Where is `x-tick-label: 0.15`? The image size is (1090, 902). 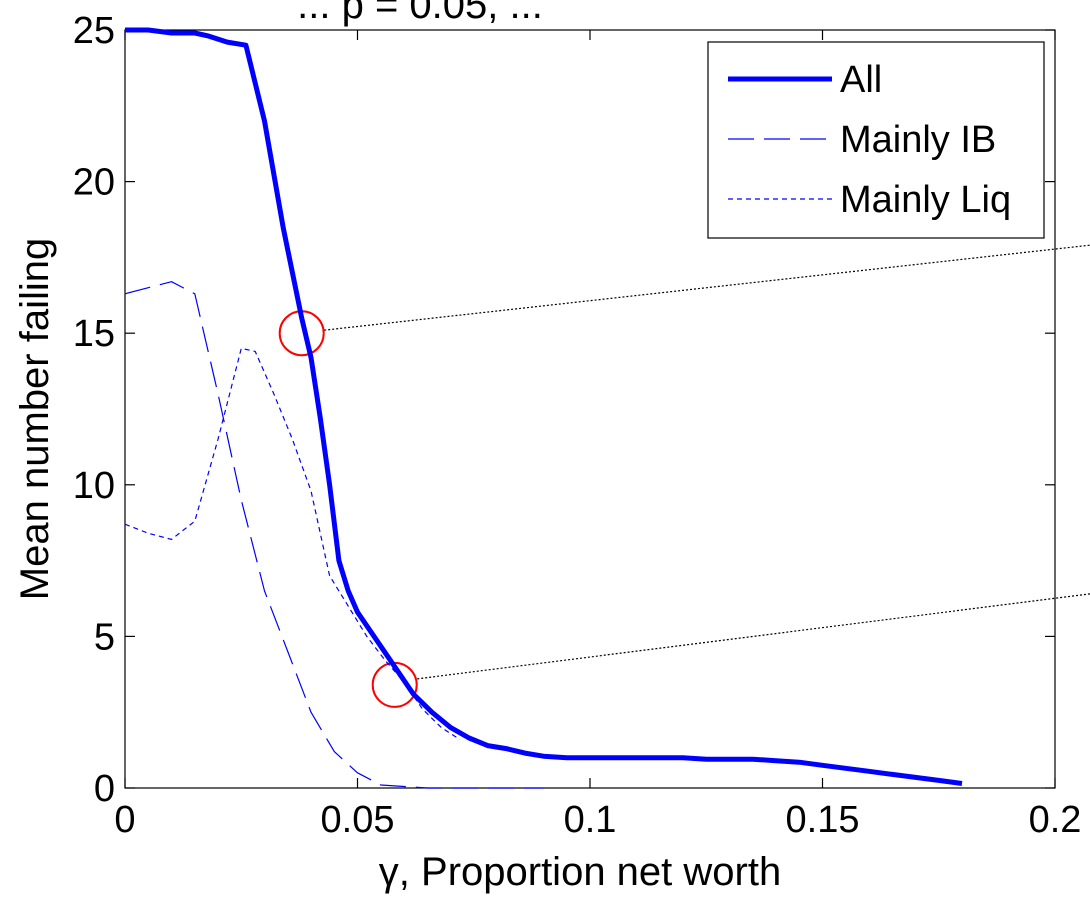
x-tick-label: 0.15 is located at coordinates (823, 820).